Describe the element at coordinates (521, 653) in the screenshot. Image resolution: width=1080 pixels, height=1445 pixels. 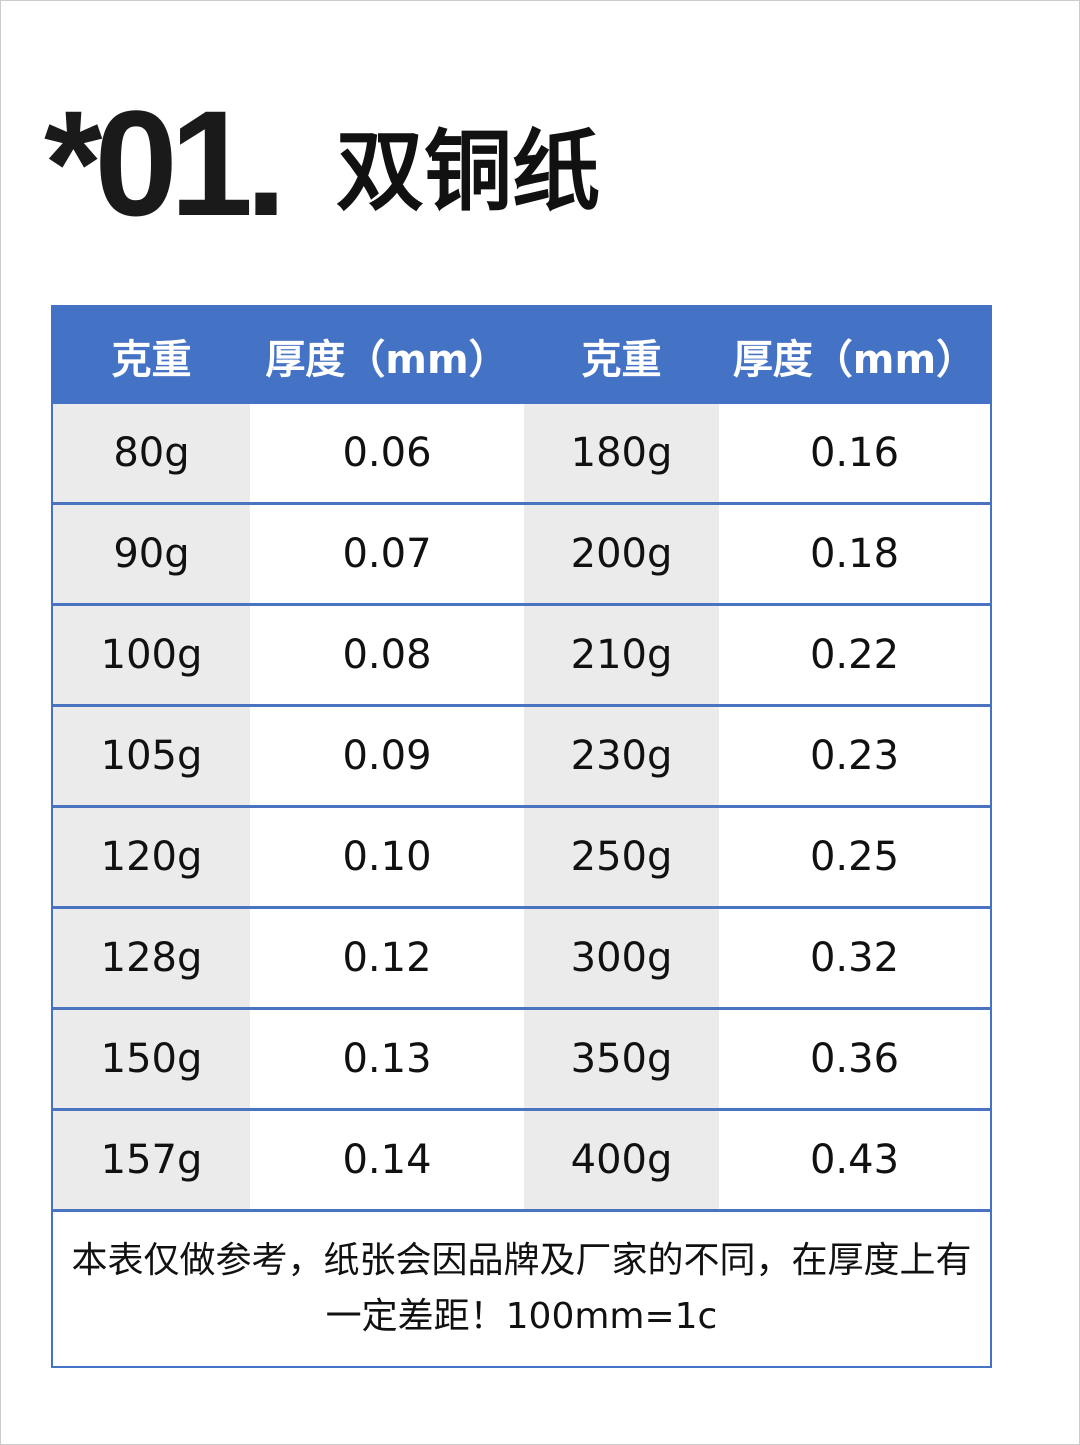
I see `table-row: 100g 0.08 210g 0.22` at that location.